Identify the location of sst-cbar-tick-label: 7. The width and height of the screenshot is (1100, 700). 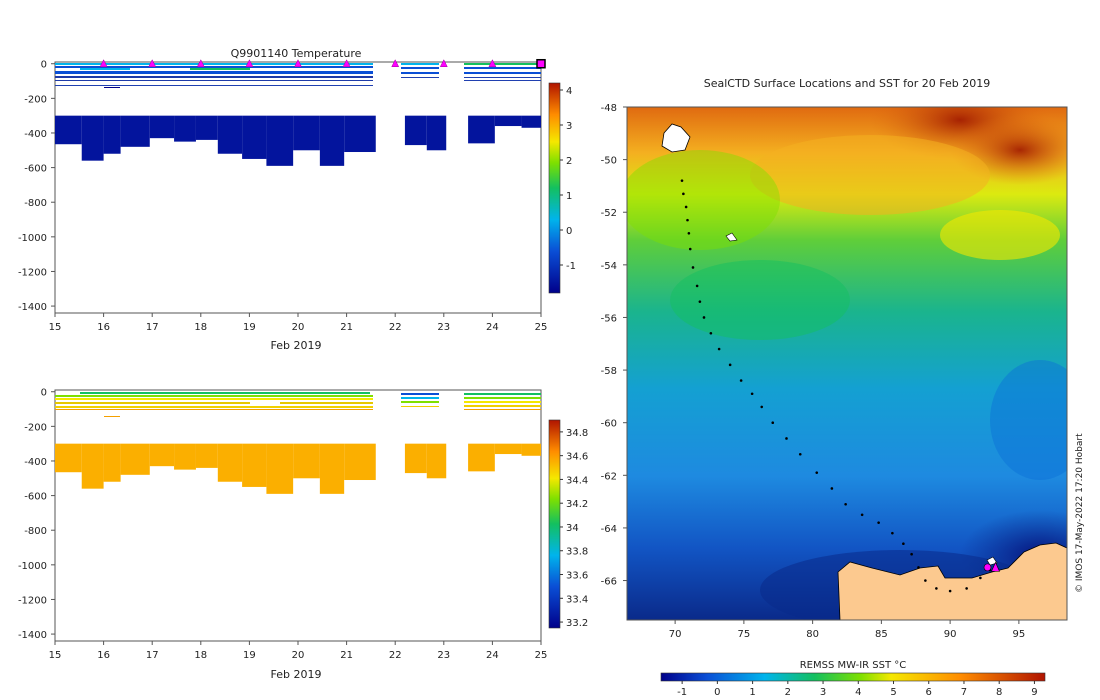
(964, 692).